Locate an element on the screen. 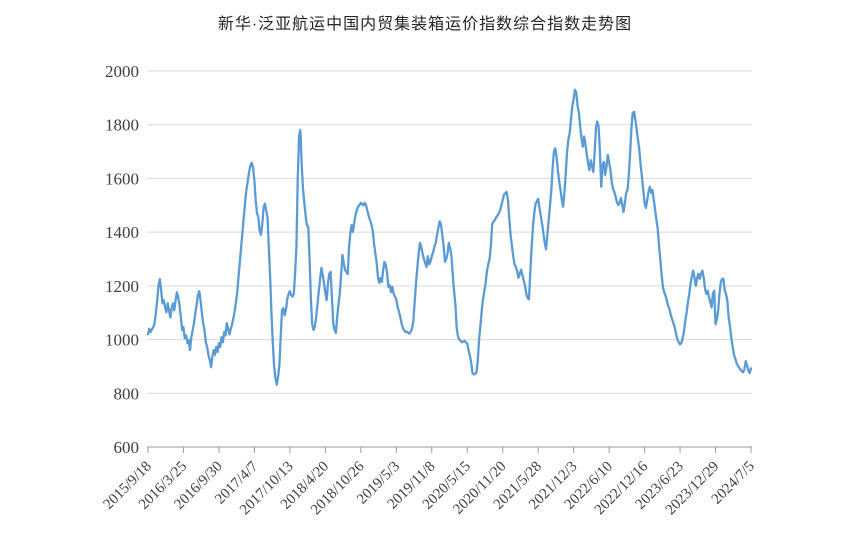 Image resolution: width=850 pixels, height=550 pixels. y-tick-label: 2000 is located at coordinates (122, 71).